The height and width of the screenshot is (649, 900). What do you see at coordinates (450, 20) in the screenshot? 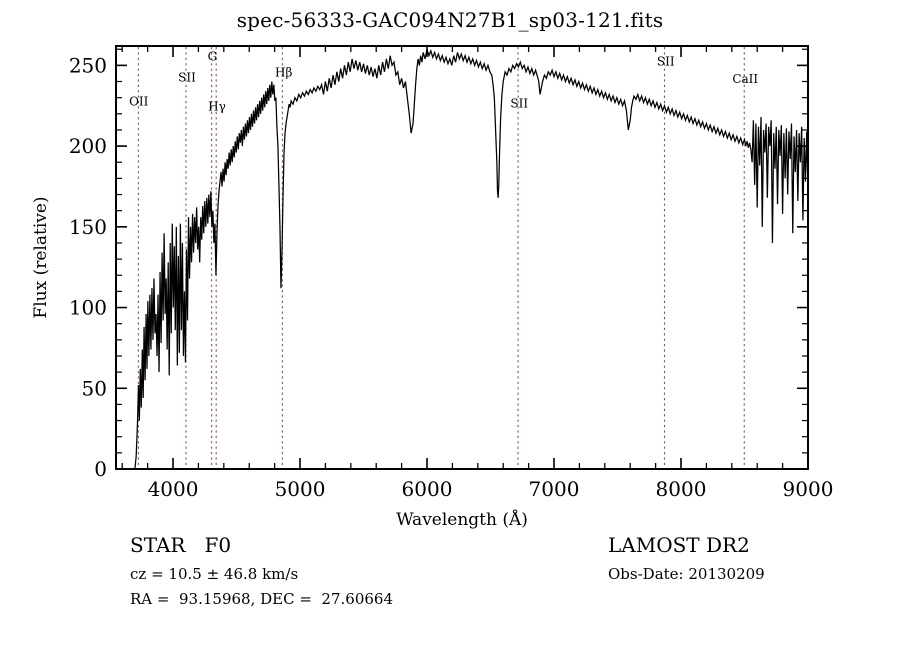
I see `page-title: spec-56333-GAC094N27B1_sp03-121.fits` at bounding box center [450, 20].